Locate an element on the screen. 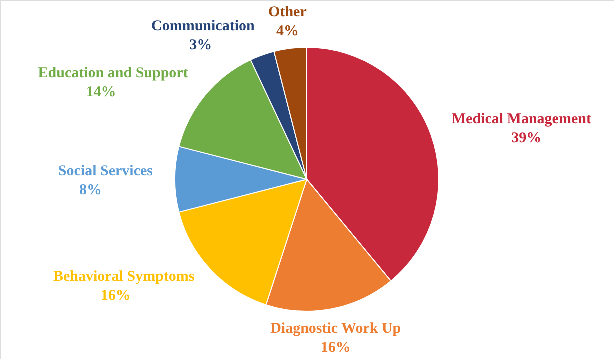 The height and width of the screenshot is (359, 614). data-label: 3% is located at coordinates (201, 46).